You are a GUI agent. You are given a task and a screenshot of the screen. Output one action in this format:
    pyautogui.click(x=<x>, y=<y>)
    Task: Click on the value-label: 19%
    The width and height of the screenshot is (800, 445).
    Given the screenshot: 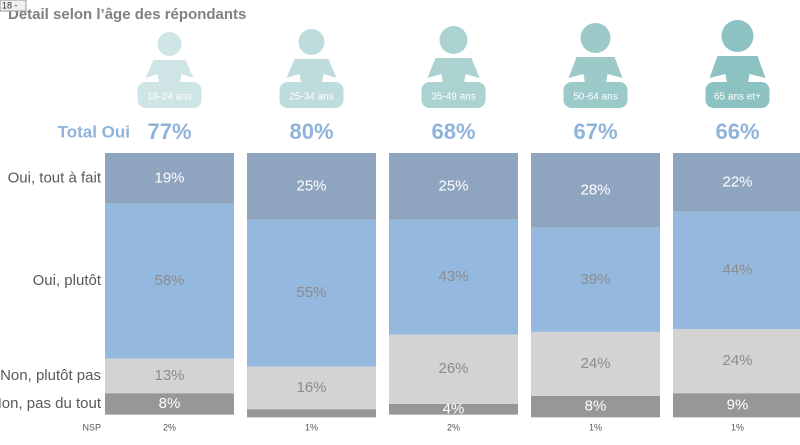 What is the action you would take?
    pyautogui.click(x=169, y=177)
    